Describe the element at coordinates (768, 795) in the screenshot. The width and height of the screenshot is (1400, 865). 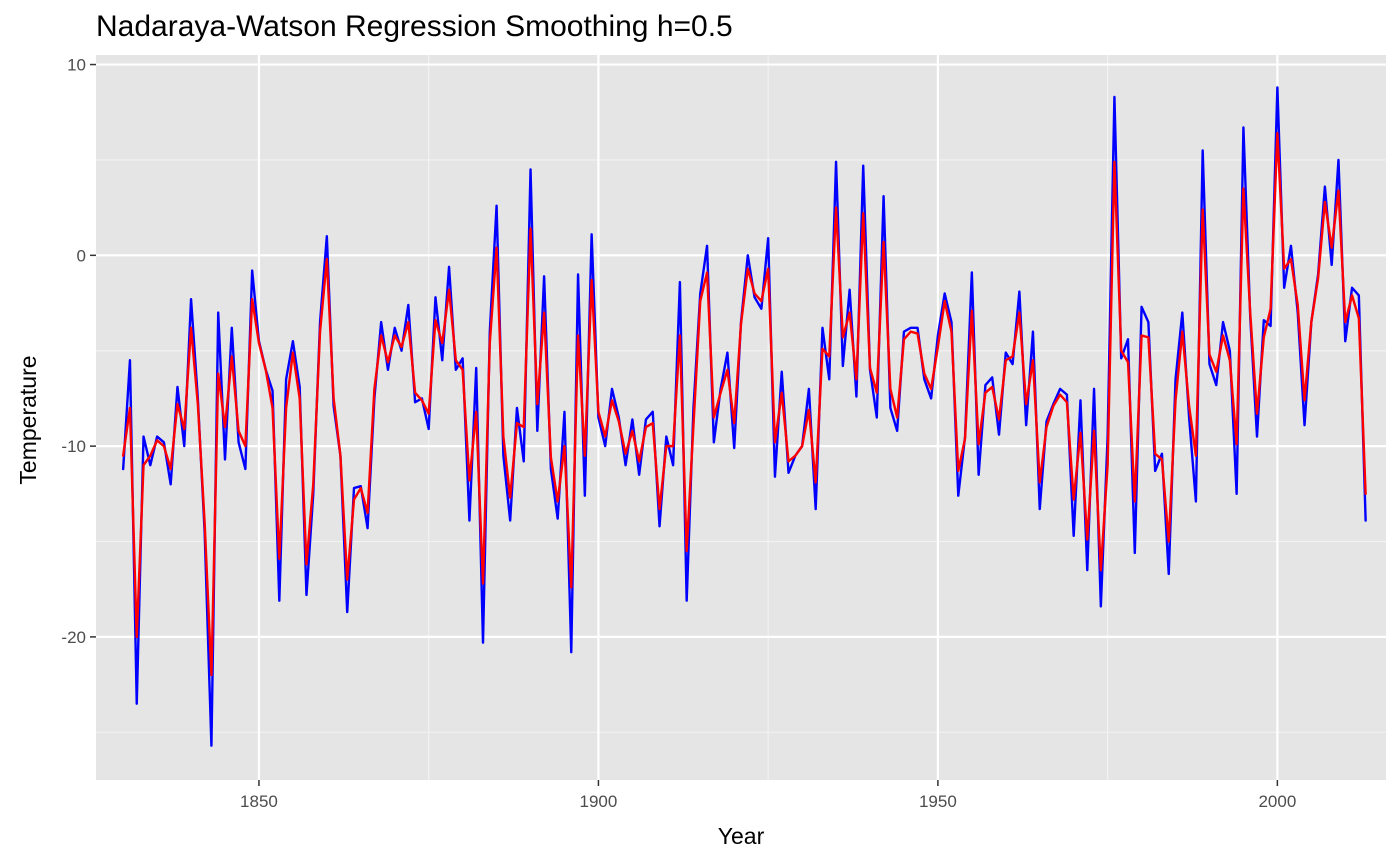
I see `x-axis: 1850 1900 1950 2000` at that location.